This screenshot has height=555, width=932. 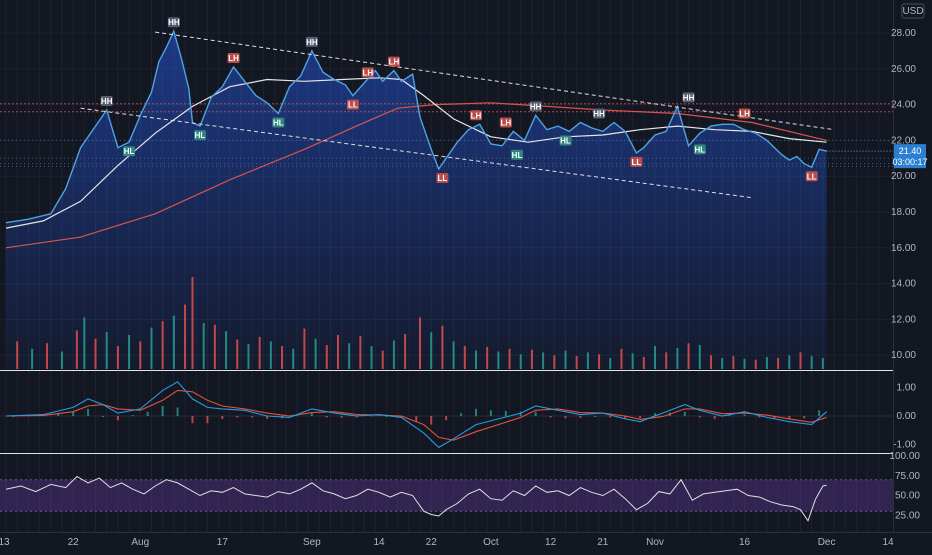 I want to click on price-axis-tick: 26.00, so click(x=903, y=69).